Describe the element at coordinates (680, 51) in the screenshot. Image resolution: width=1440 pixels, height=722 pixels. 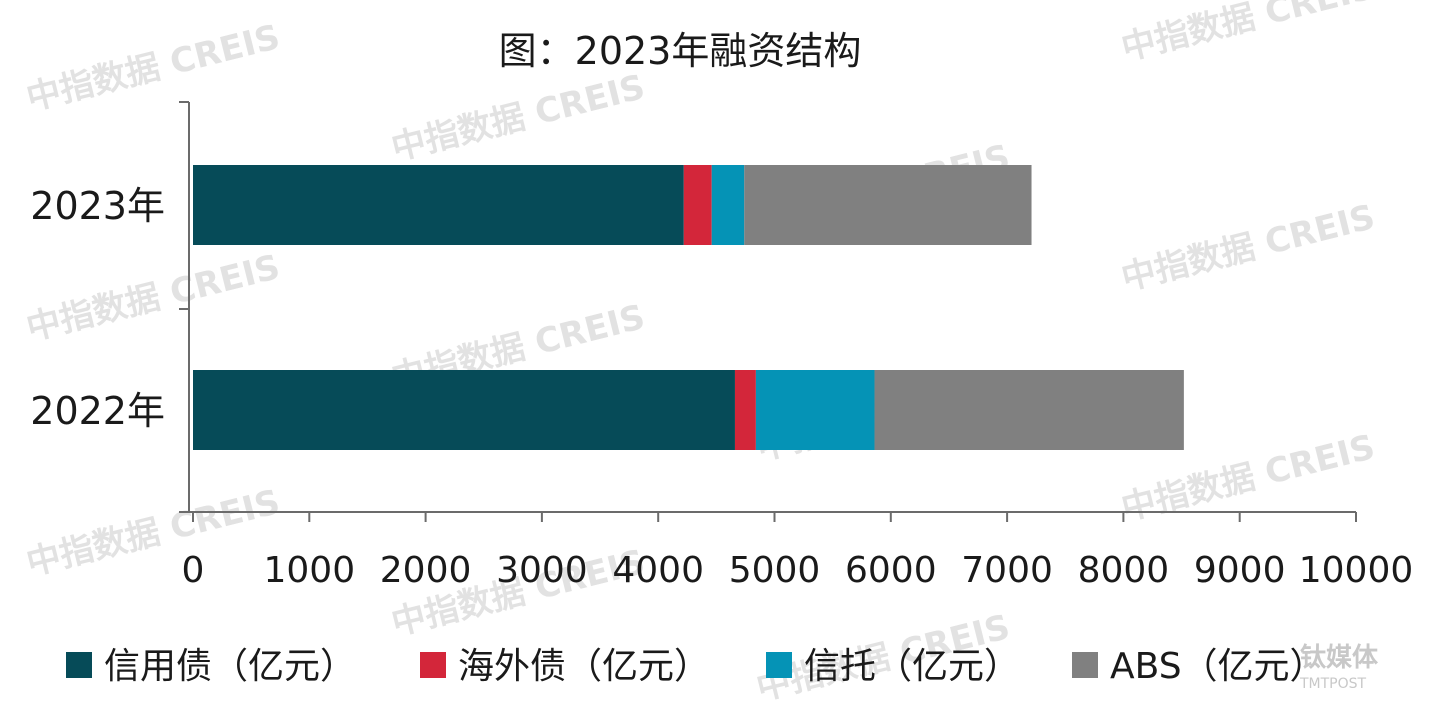
I see `chart-title: 图：2023年融资结构` at that location.